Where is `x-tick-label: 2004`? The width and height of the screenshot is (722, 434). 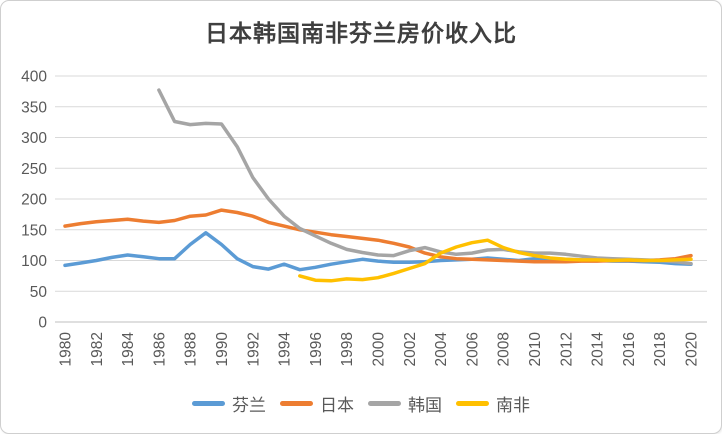 x-tick-label: 2004 is located at coordinates (441, 349).